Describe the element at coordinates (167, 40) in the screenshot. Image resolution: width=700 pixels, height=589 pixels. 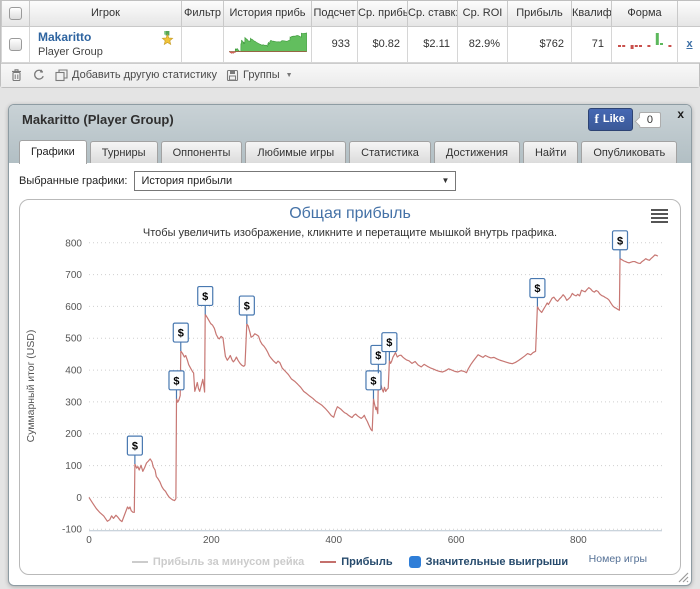
I see `star-badge-icon` at that location.